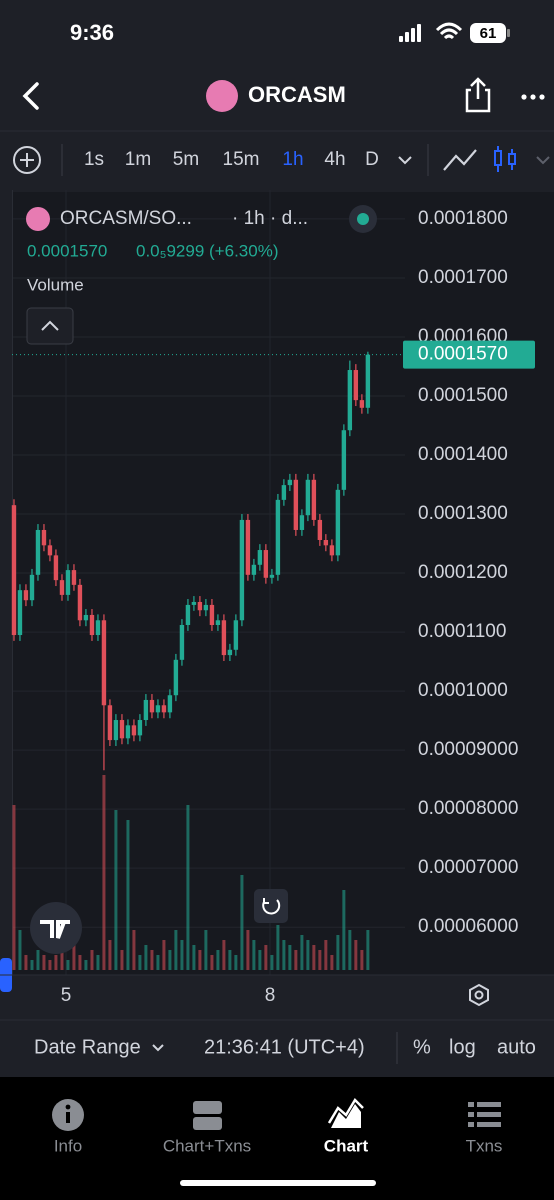  What do you see at coordinates (222, 96) in the screenshot?
I see `token-icon` at bounding box center [222, 96].